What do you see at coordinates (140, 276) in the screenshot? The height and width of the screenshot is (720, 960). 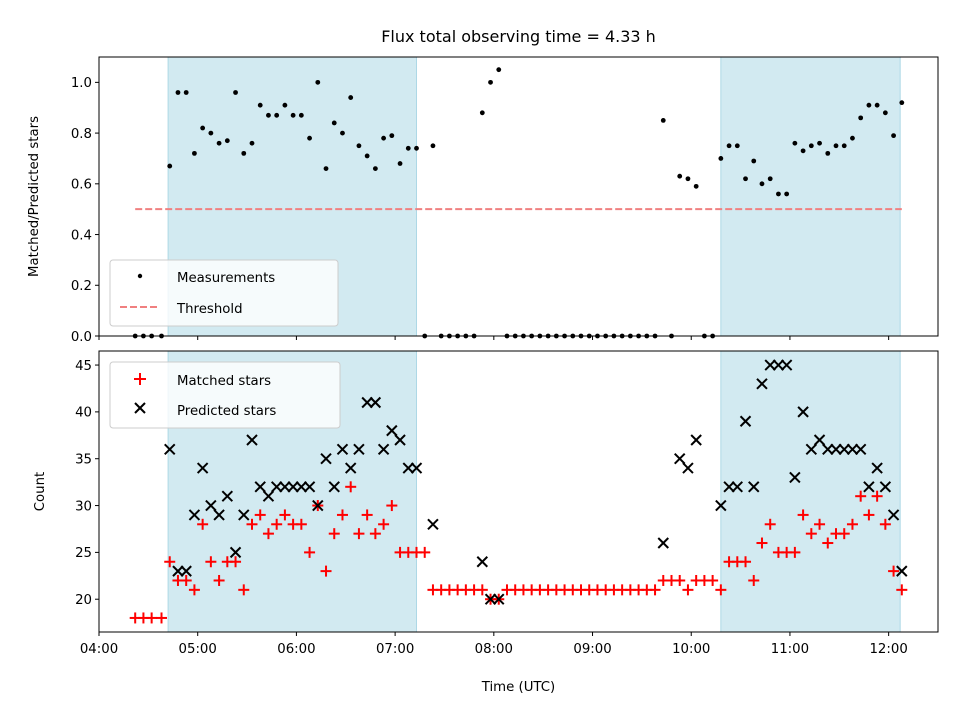 I see `legend-measurements-marker` at bounding box center [140, 276].